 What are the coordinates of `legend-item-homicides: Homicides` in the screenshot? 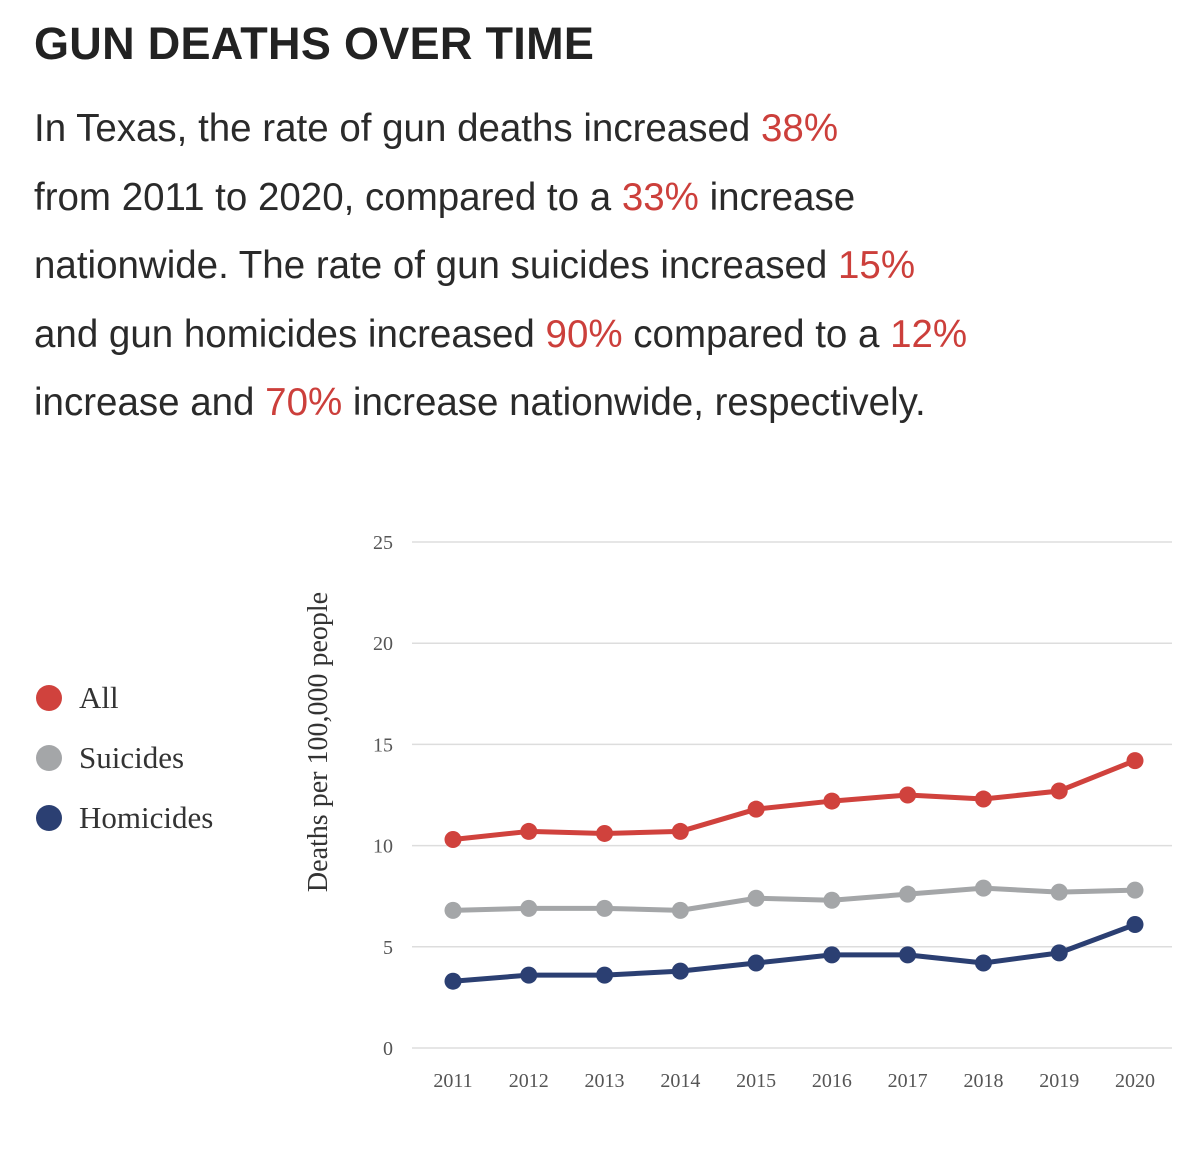 It's located at (124, 818).